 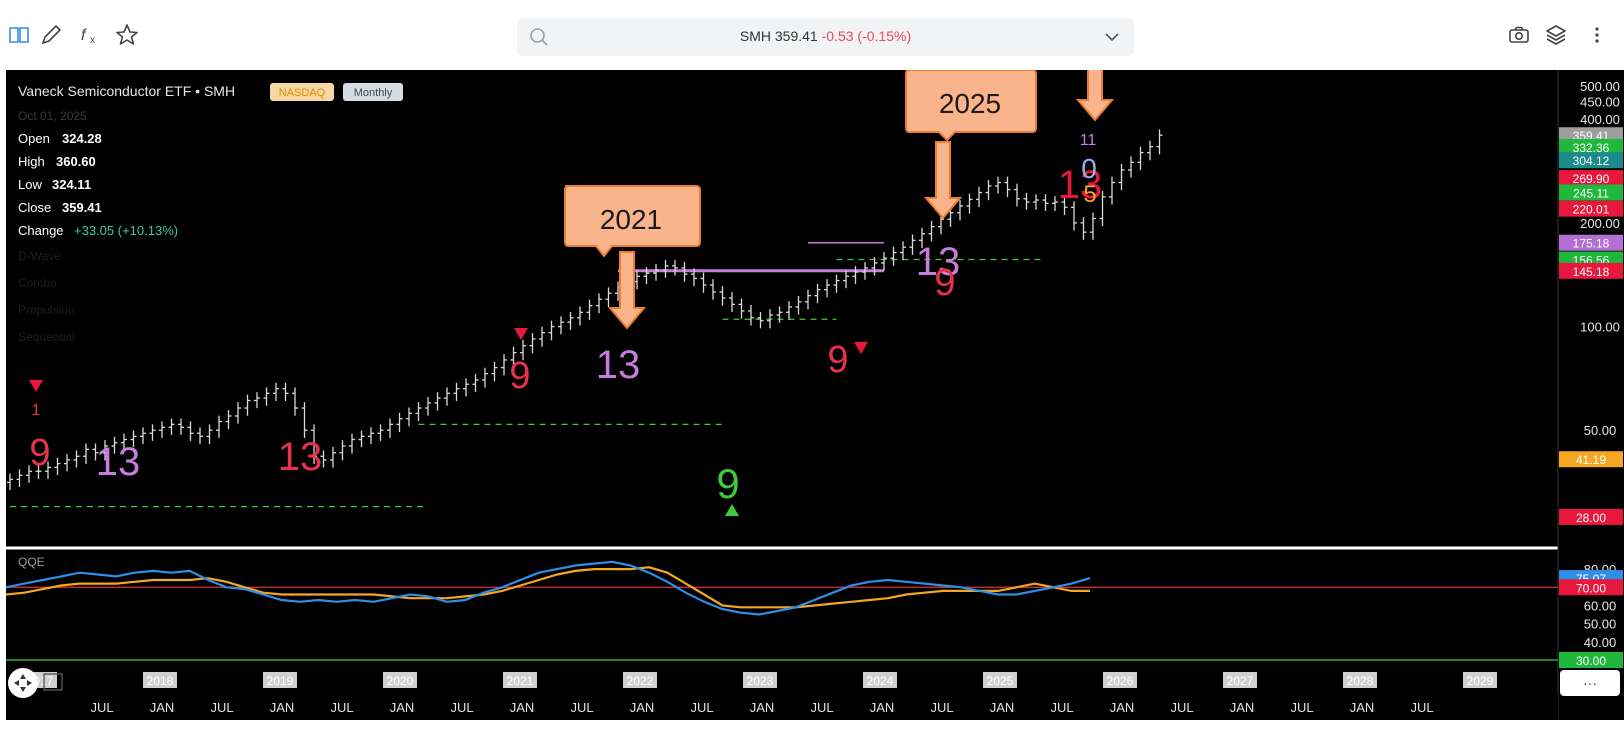 What do you see at coordinates (631, 219) in the screenshot?
I see `callout-label-2021: 2021` at bounding box center [631, 219].